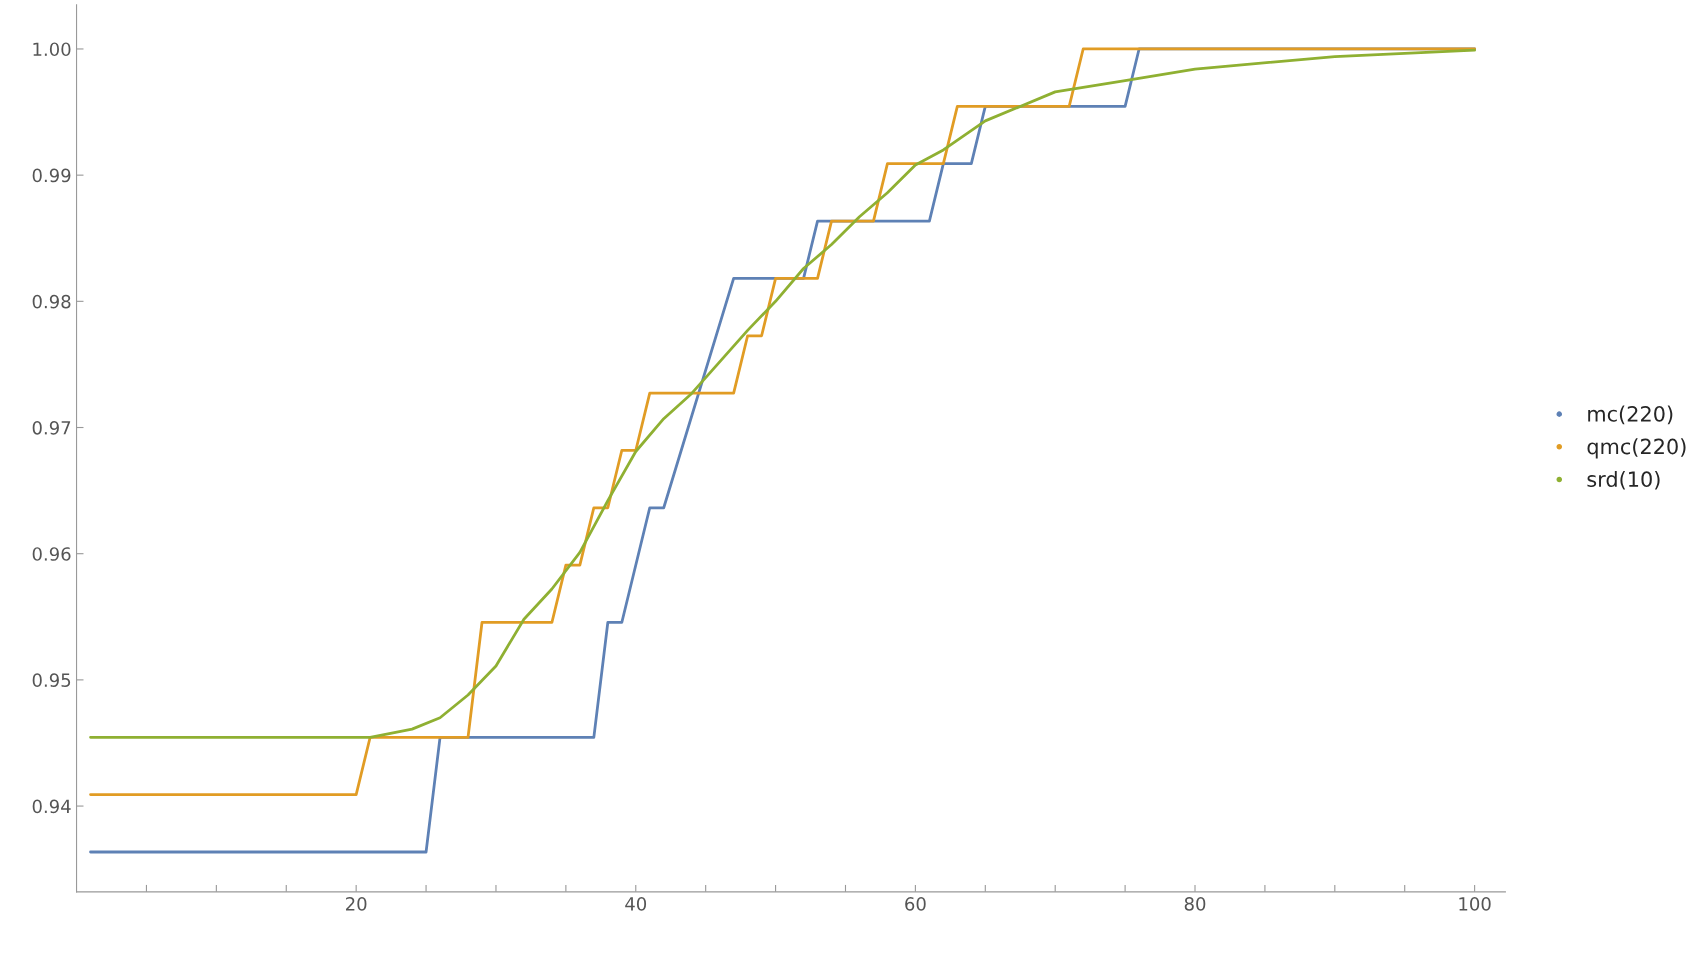  What do you see at coordinates (51, 680) in the screenshot?
I see `y-tick-label: 0.95` at bounding box center [51, 680].